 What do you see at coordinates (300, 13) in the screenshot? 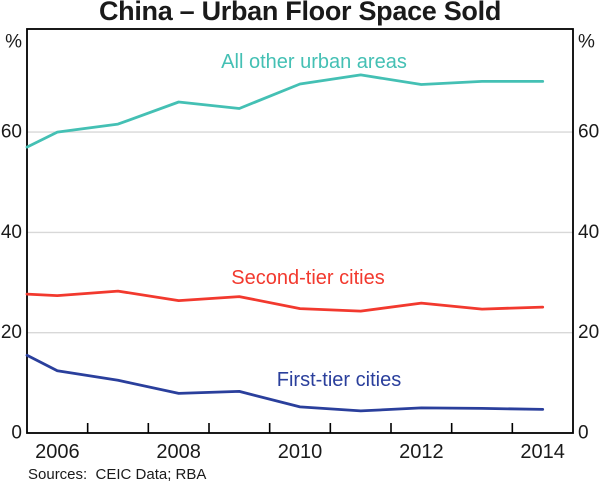
I see `chart-title: China – Urban Floor Space Sold` at bounding box center [300, 13].